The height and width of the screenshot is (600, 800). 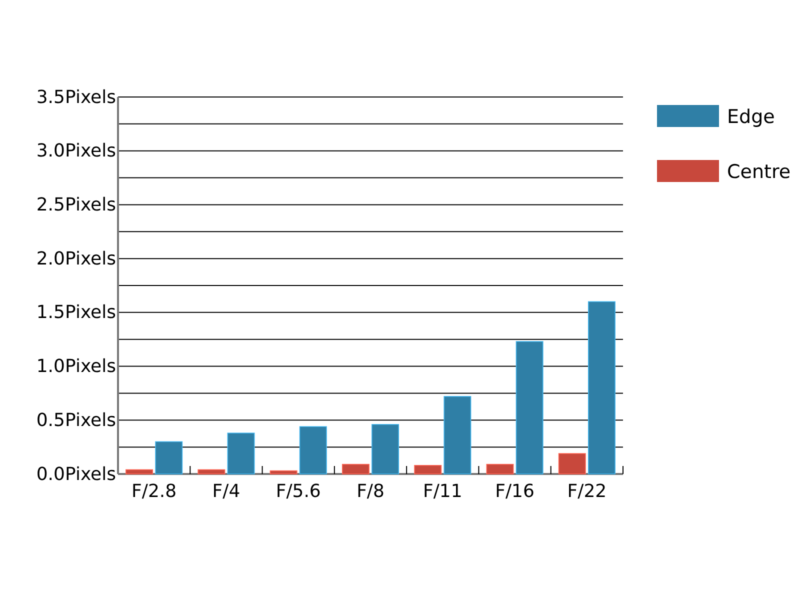 I want to click on y-tick-label: 3.5Pixels, so click(x=76, y=97).